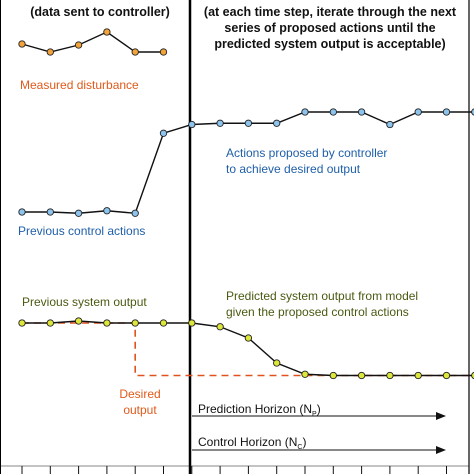  What do you see at coordinates (234, 470) in the screenshot?
I see `time-ticks` at bounding box center [234, 470].